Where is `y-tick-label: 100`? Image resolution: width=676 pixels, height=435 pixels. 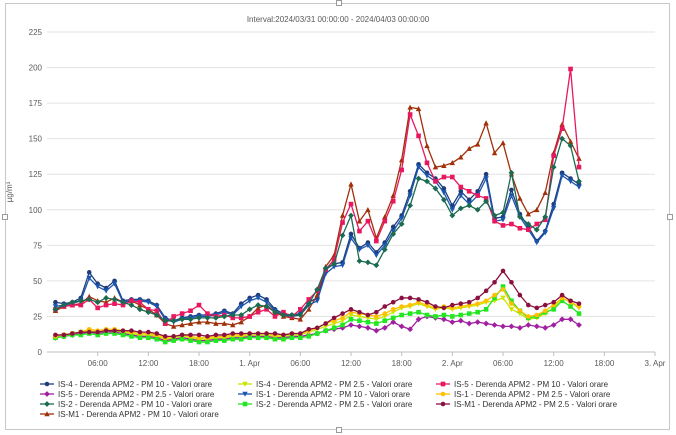
y-tick-label: 100 is located at coordinates (36, 210).